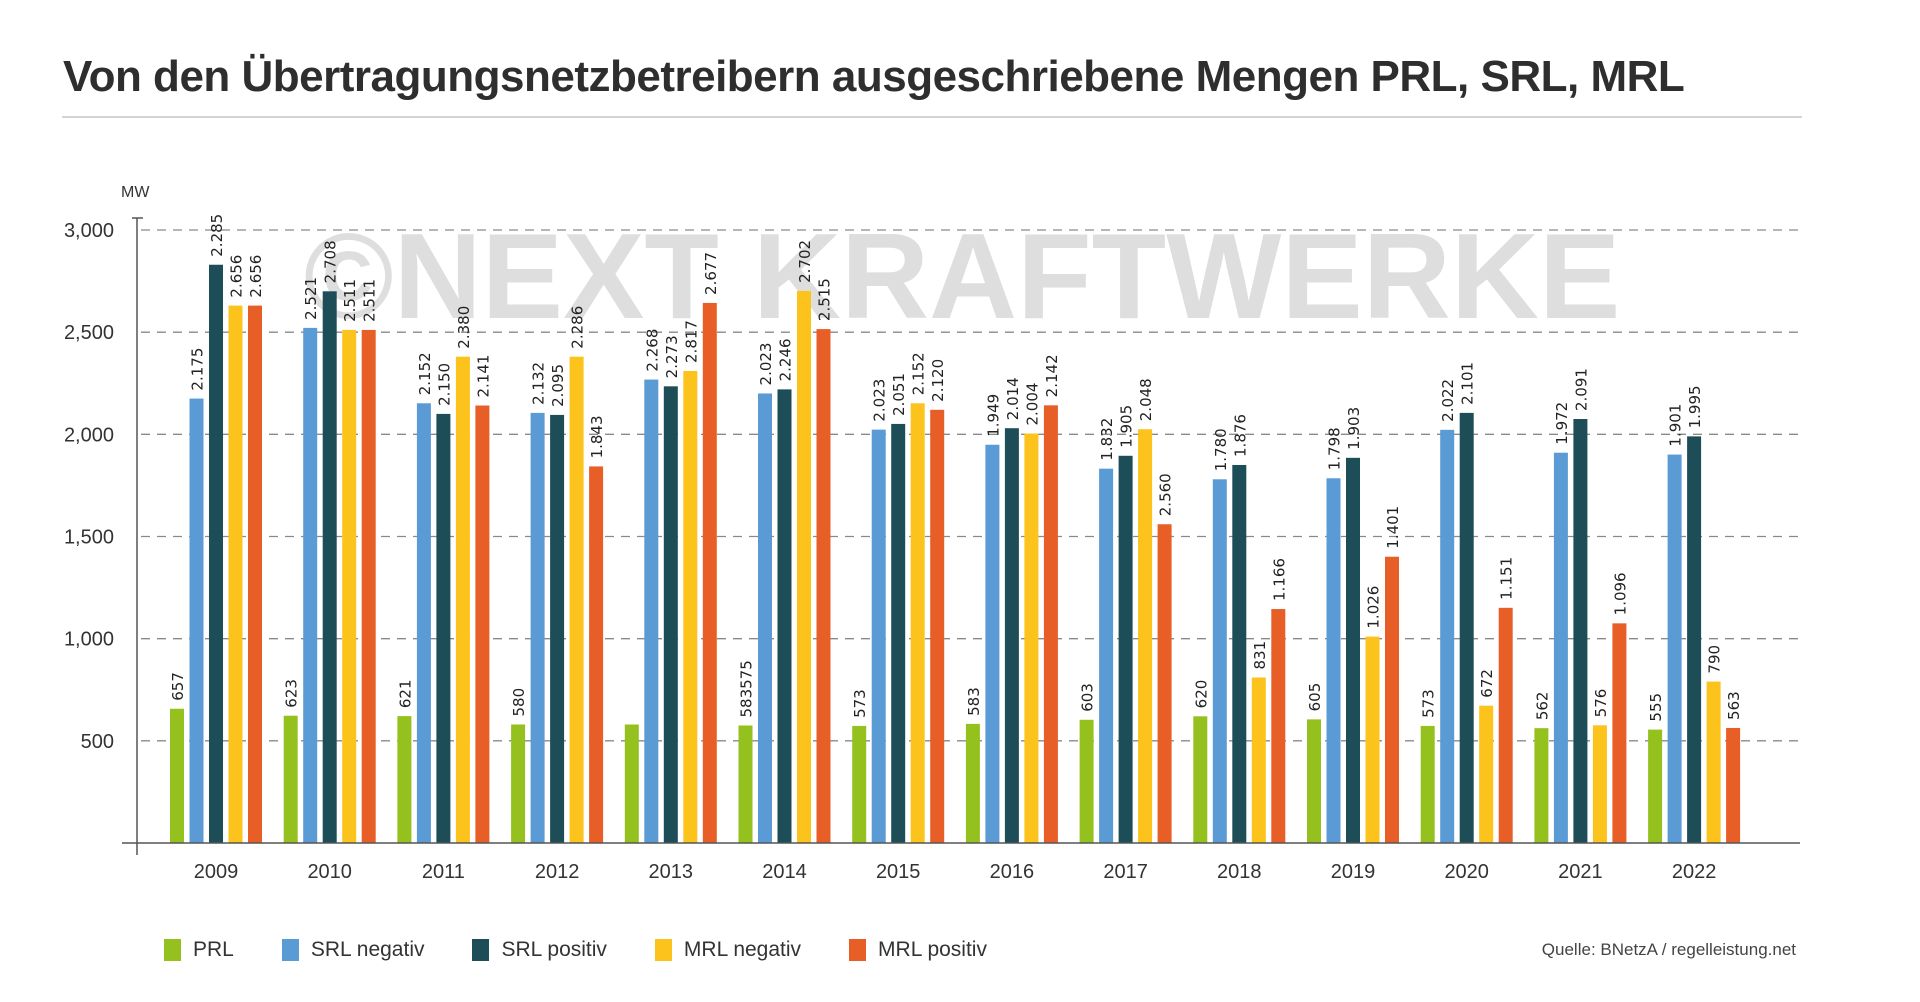 The height and width of the screenshot is (1002, 1920). Describe the element at coordinates (1734, 705) in the screenshot. I see `data-label: 563` at that location.